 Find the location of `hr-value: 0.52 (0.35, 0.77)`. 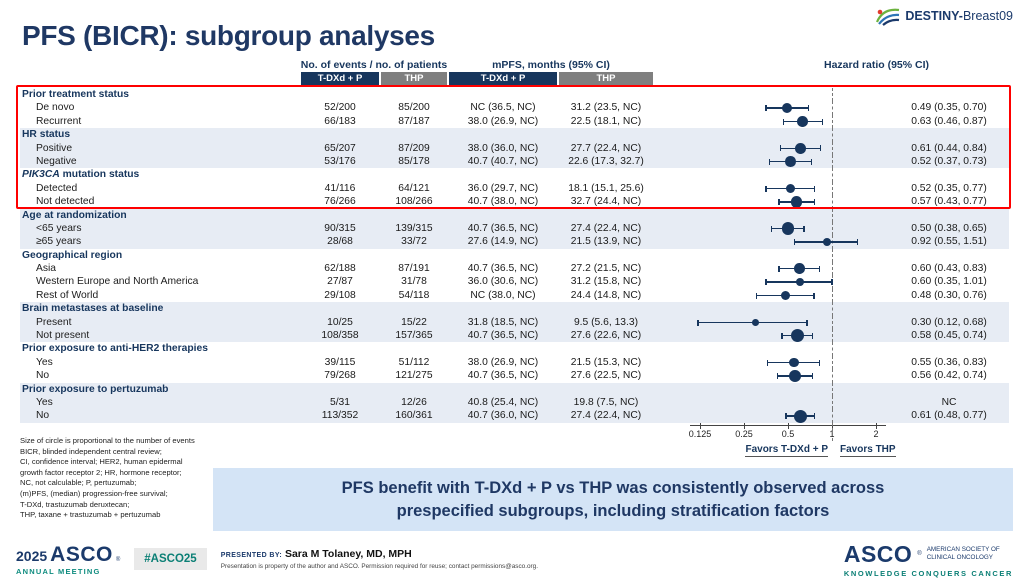

hr-value: 0.52 (0.35, 0.77) is located at coordinates (949, 188).